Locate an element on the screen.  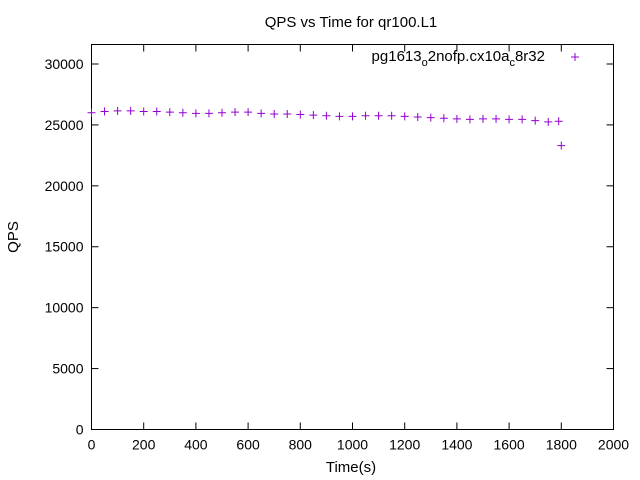
legend-label-subscript-2: c is located at coordinates (512, 63).